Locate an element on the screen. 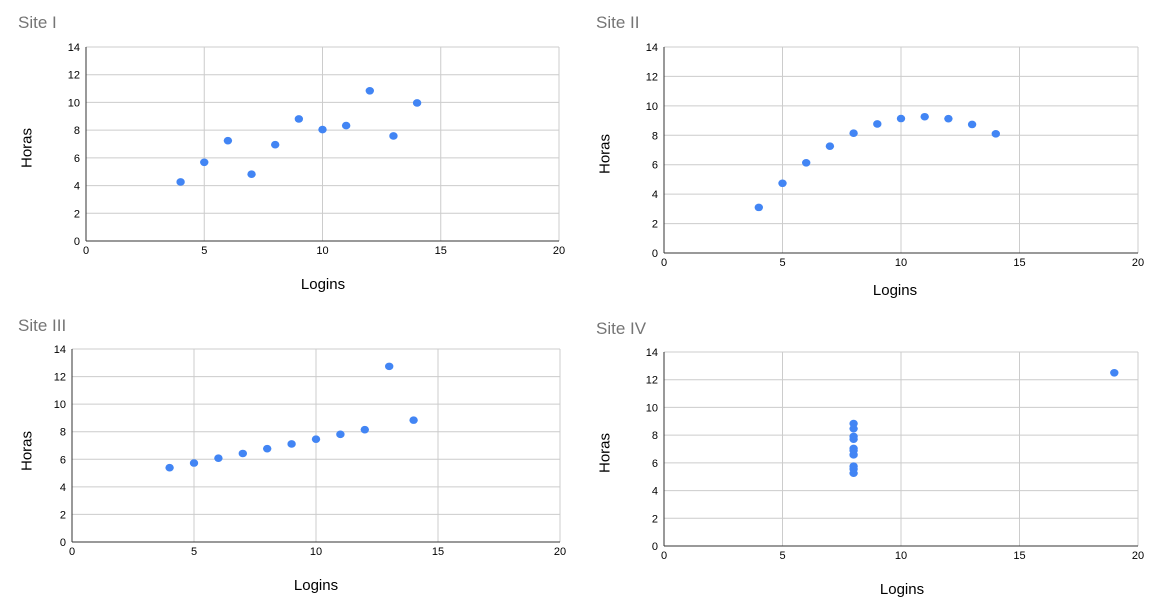 The image size is (1157, 614). chart-title: Site II is located at coordinates (618, 22).